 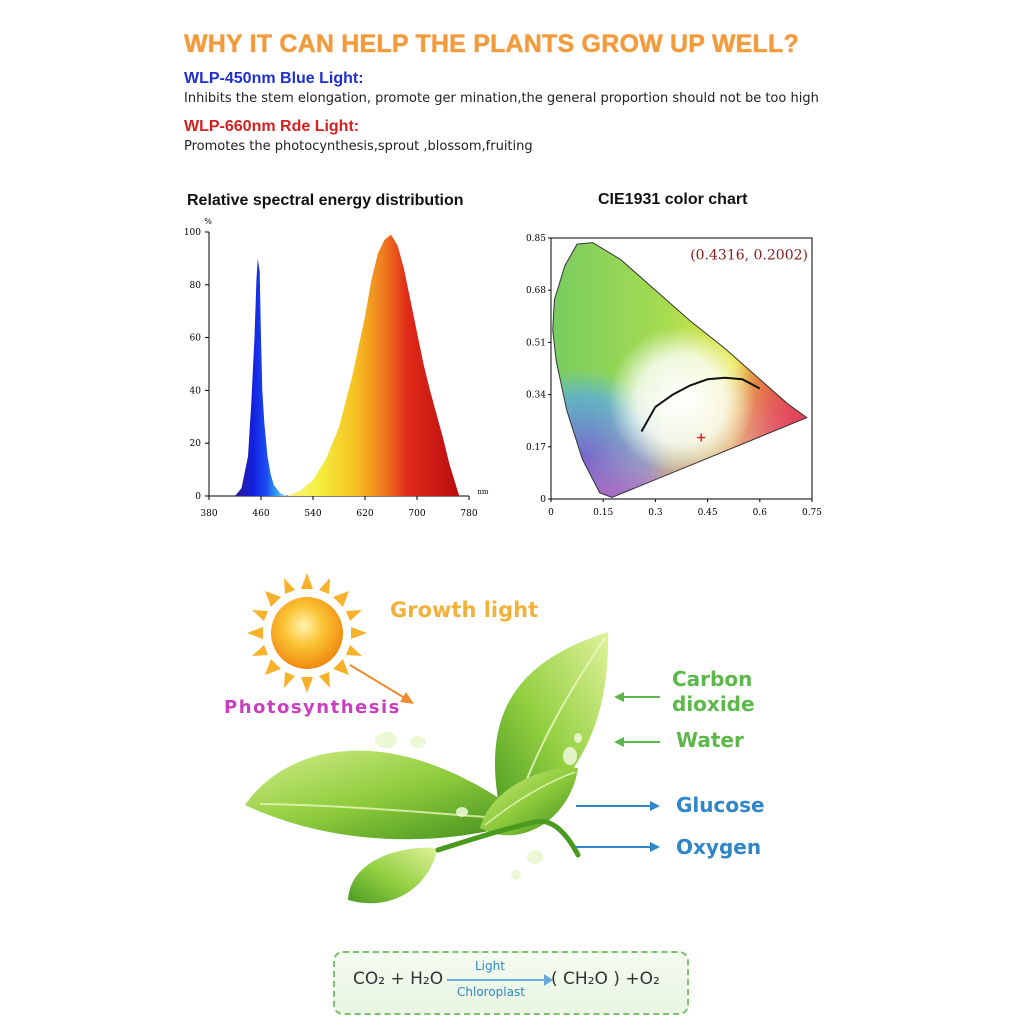 I want to click on x-tick-label: 0.6, so click(x=760, y=513).